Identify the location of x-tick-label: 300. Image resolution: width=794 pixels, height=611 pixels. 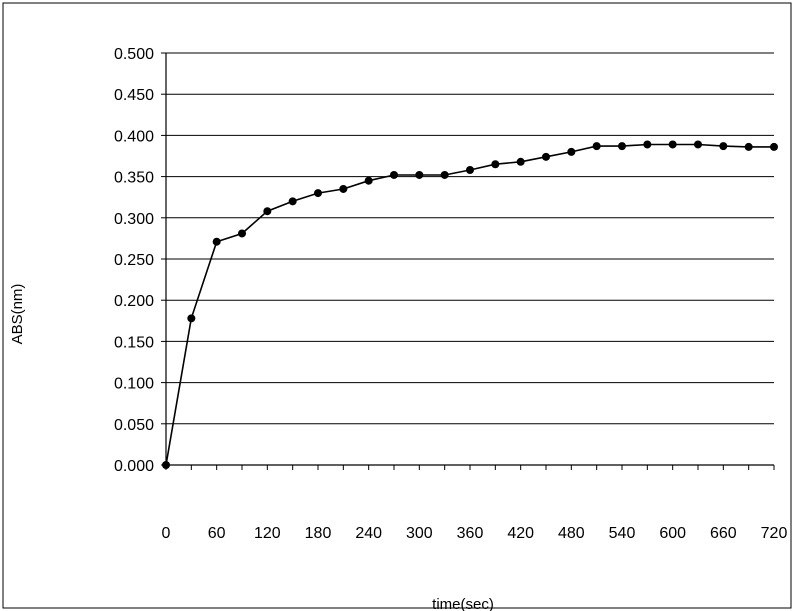
(419, 533).